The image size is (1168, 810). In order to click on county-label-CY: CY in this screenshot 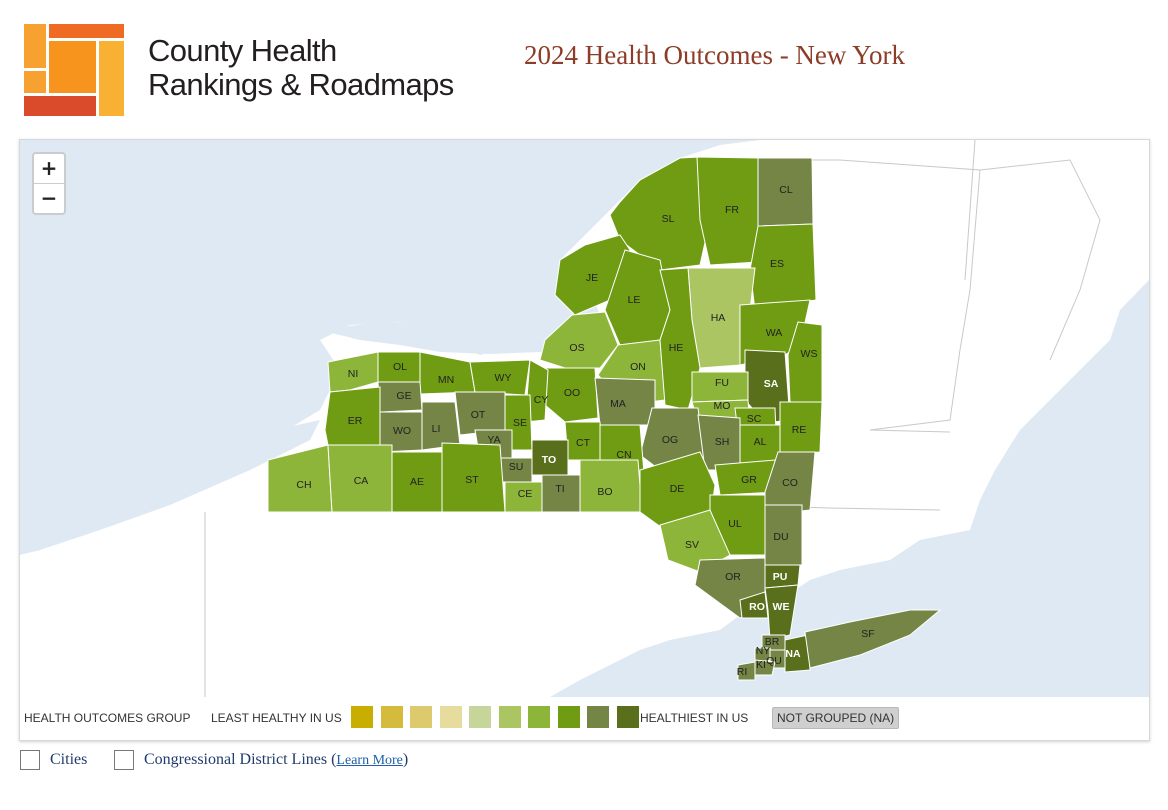, I will do `click(541, 400)`.